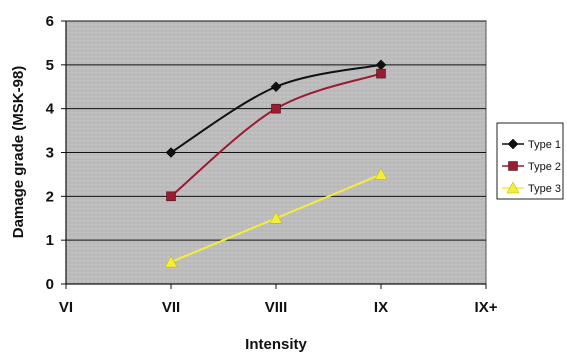 The height and width of the screenshot is (354, 567). What do you see at coordinates (50, 153) in the screenshot?
I see `y-tick-label: 3` at bounding box center [50, 153].